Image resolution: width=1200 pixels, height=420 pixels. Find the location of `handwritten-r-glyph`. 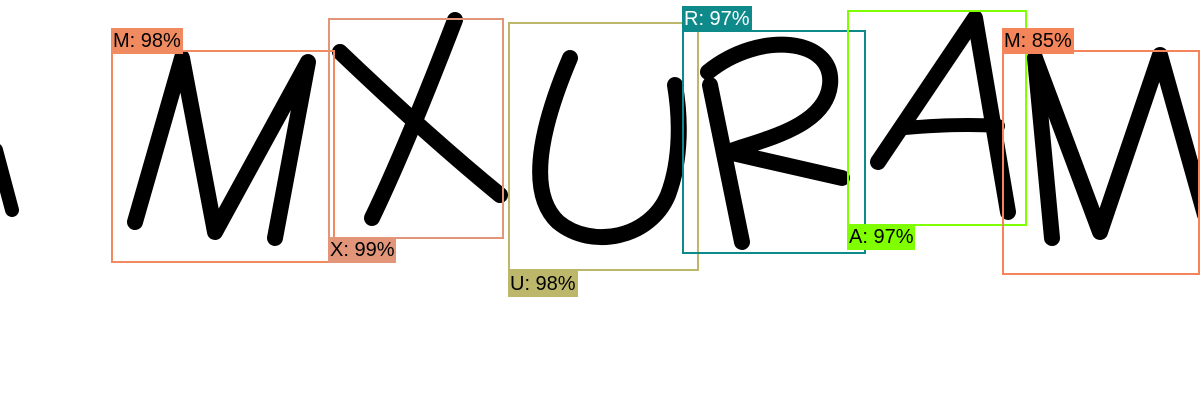

handwritten-r-glyph is located at coordinates (775, 143).